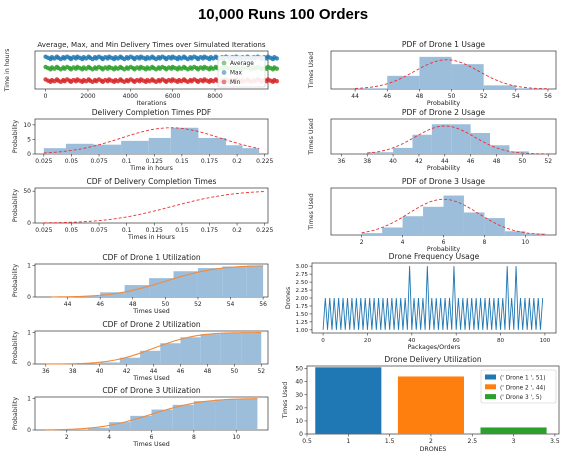  What do you see at coordinates (161, 58) in the screenshot?
I see `scatter-series` at bounding box center [161, 58].